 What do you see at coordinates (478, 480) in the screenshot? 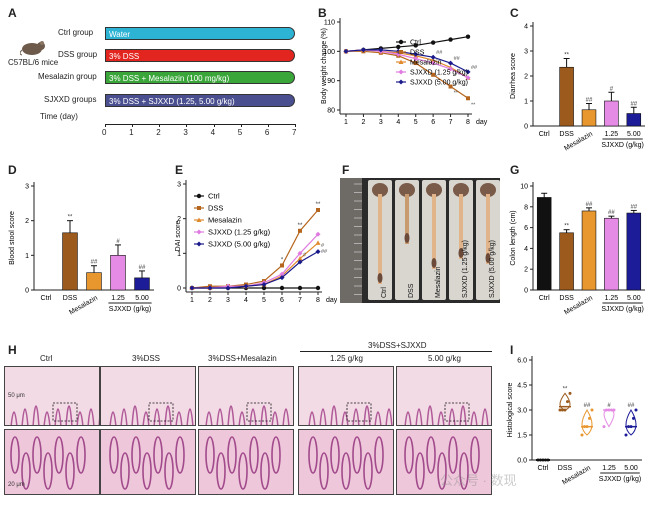
I see `watermark: 公众号 · 数现` at bounding box center [478, 480].